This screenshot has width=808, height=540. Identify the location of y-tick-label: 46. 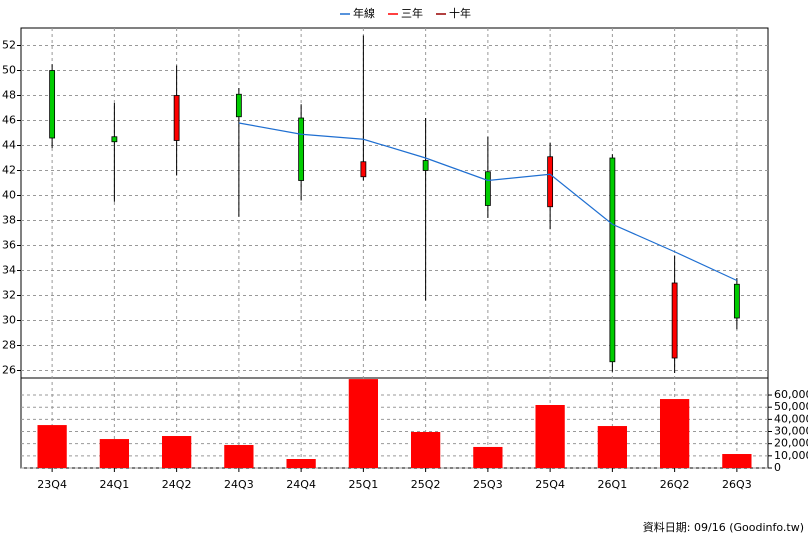
(9, 120).